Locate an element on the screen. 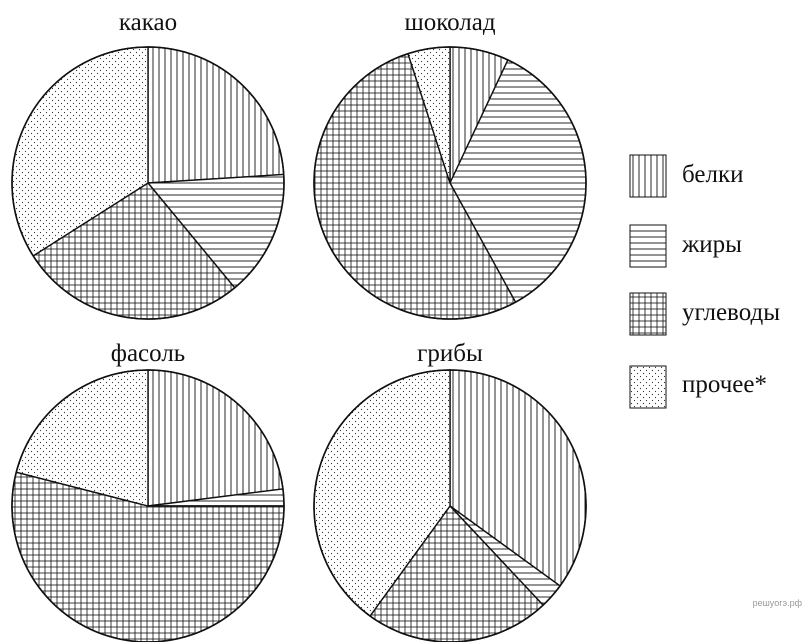  legend-item-zhiry: жиры is located at coordinates (685, 246).